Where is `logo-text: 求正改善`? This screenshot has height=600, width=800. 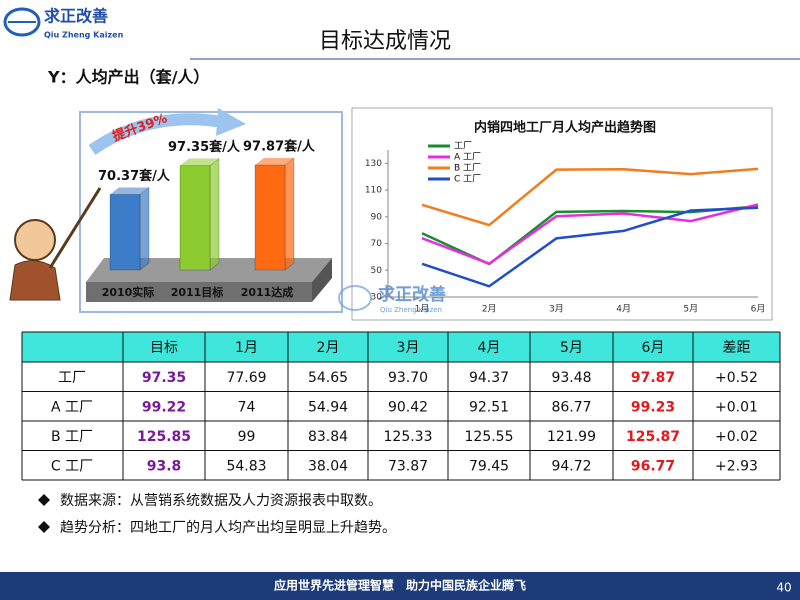 logo-text: 求正改善 is located at coordinates (76, 16).